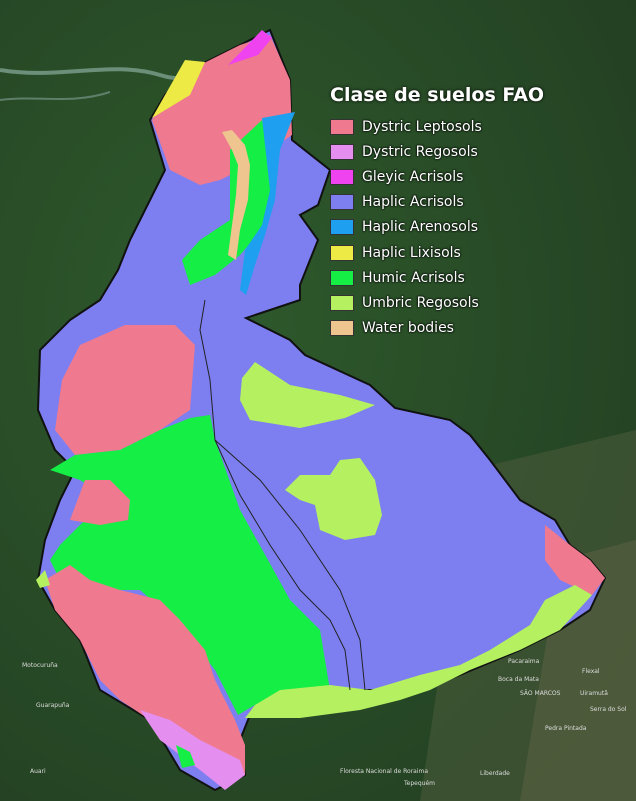 Image resolution: width=636 pixels, height=801 pixels. What do you see at coordinates (518, 679) in the screenshot?
I see `place-label: Boca da Mata` at bounding box center [518, 679].